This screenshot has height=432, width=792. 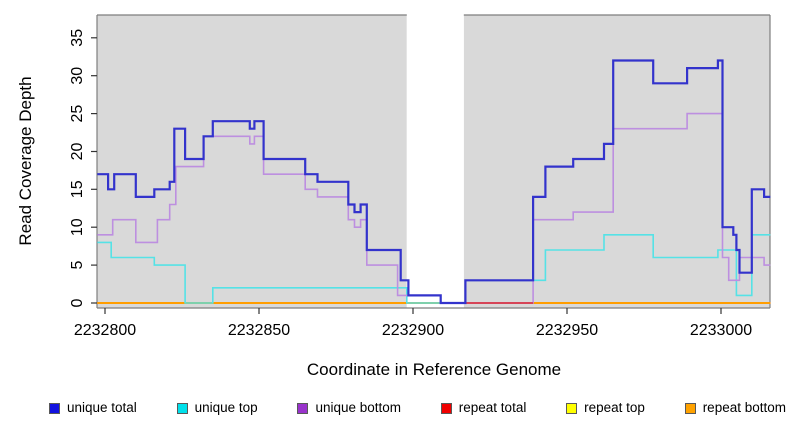 What do you see at coordinates (77, 302) in the screenshot?
I see `y-tick-label: 0` at bounding box center [77, 302].